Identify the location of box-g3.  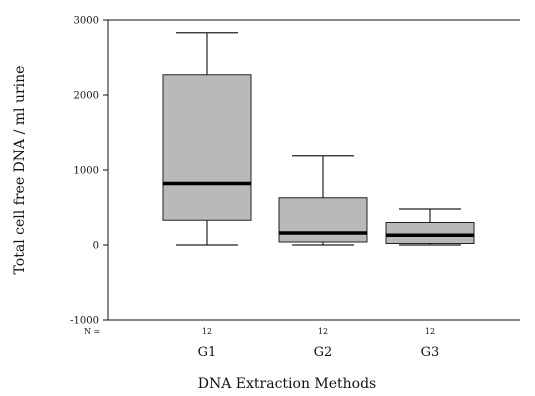
(430, 227).